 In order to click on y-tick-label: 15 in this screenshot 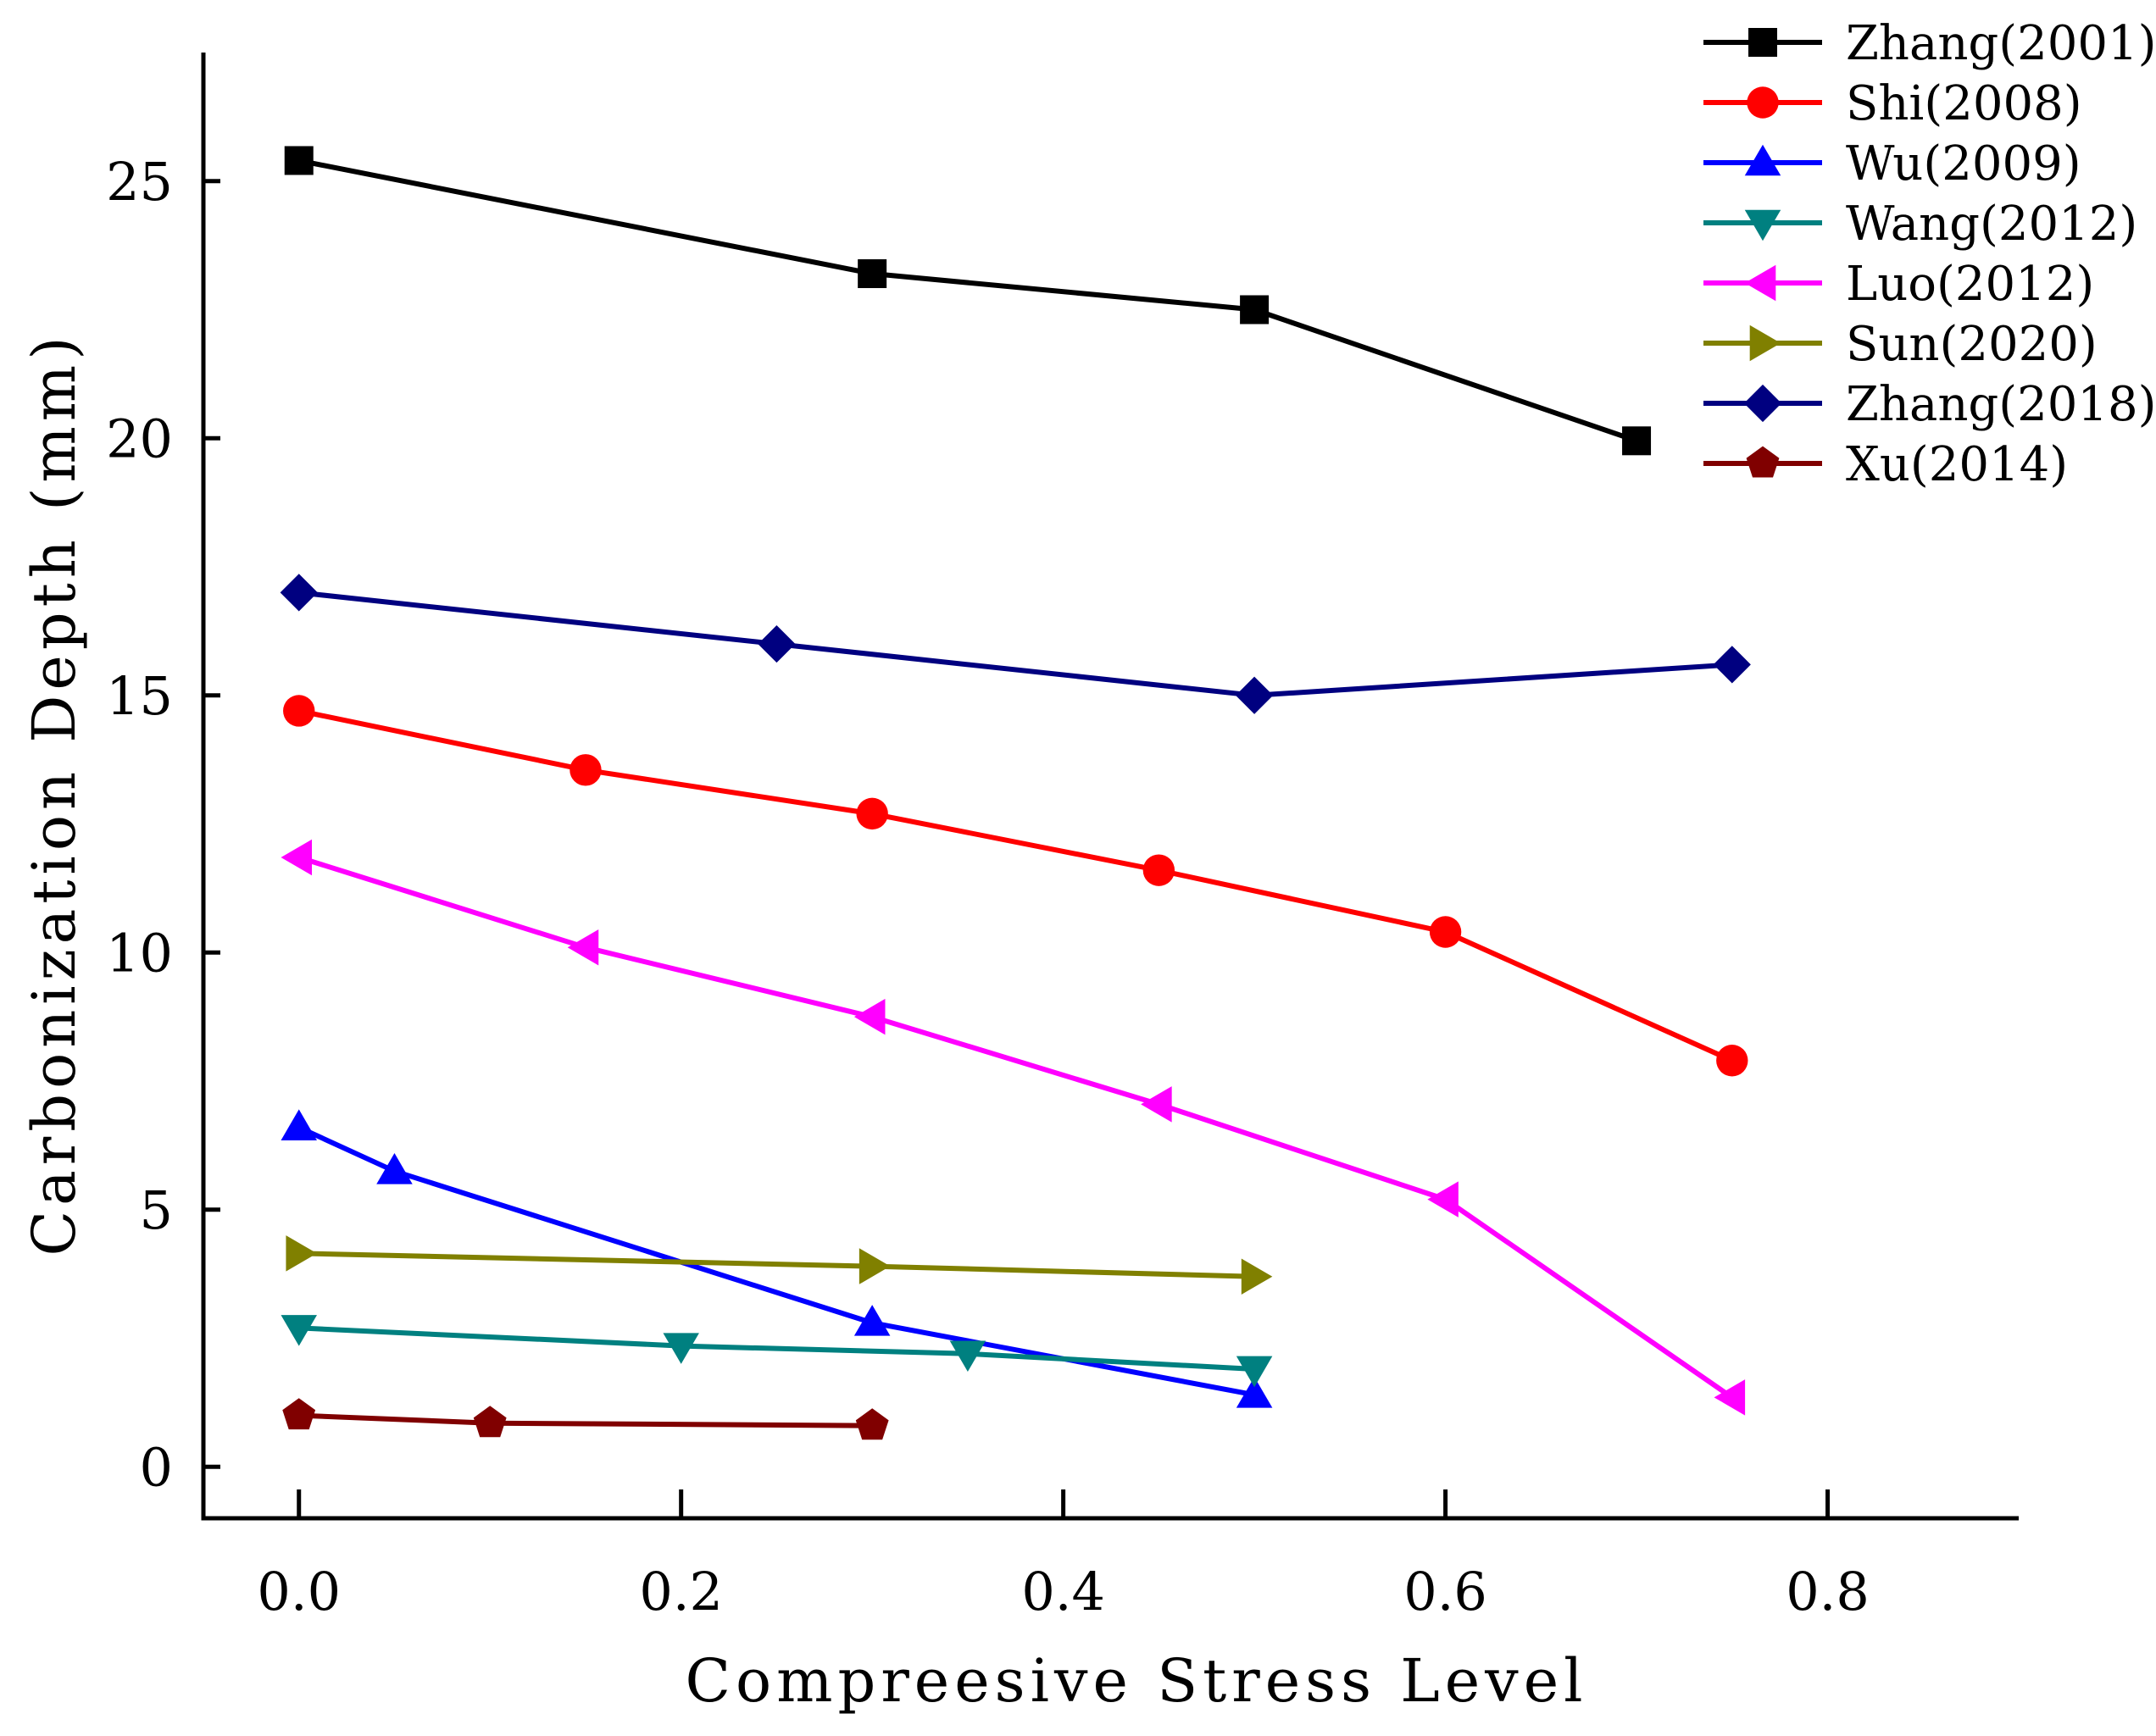, I will do `click(139, 696)`.